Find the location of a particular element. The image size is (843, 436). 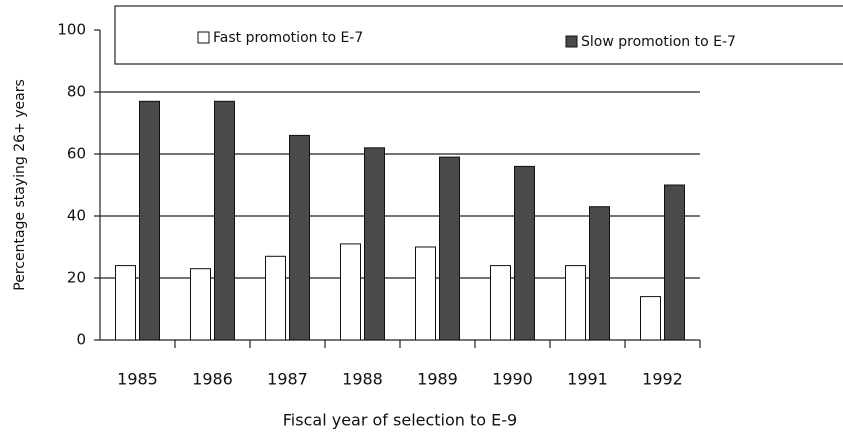

x-tick-label: 1989 is located at coordinates (437, 379).